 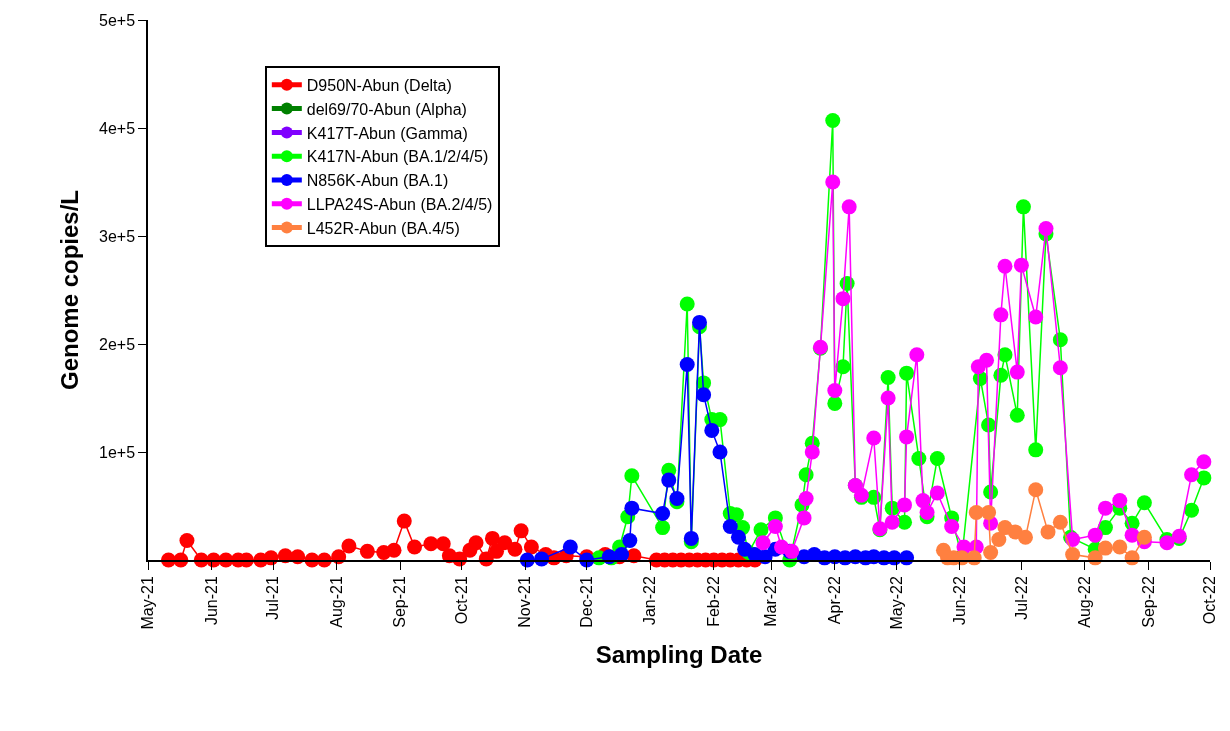 I want to click on x-tick-label: Dec-21, so click(x=586, y=602).